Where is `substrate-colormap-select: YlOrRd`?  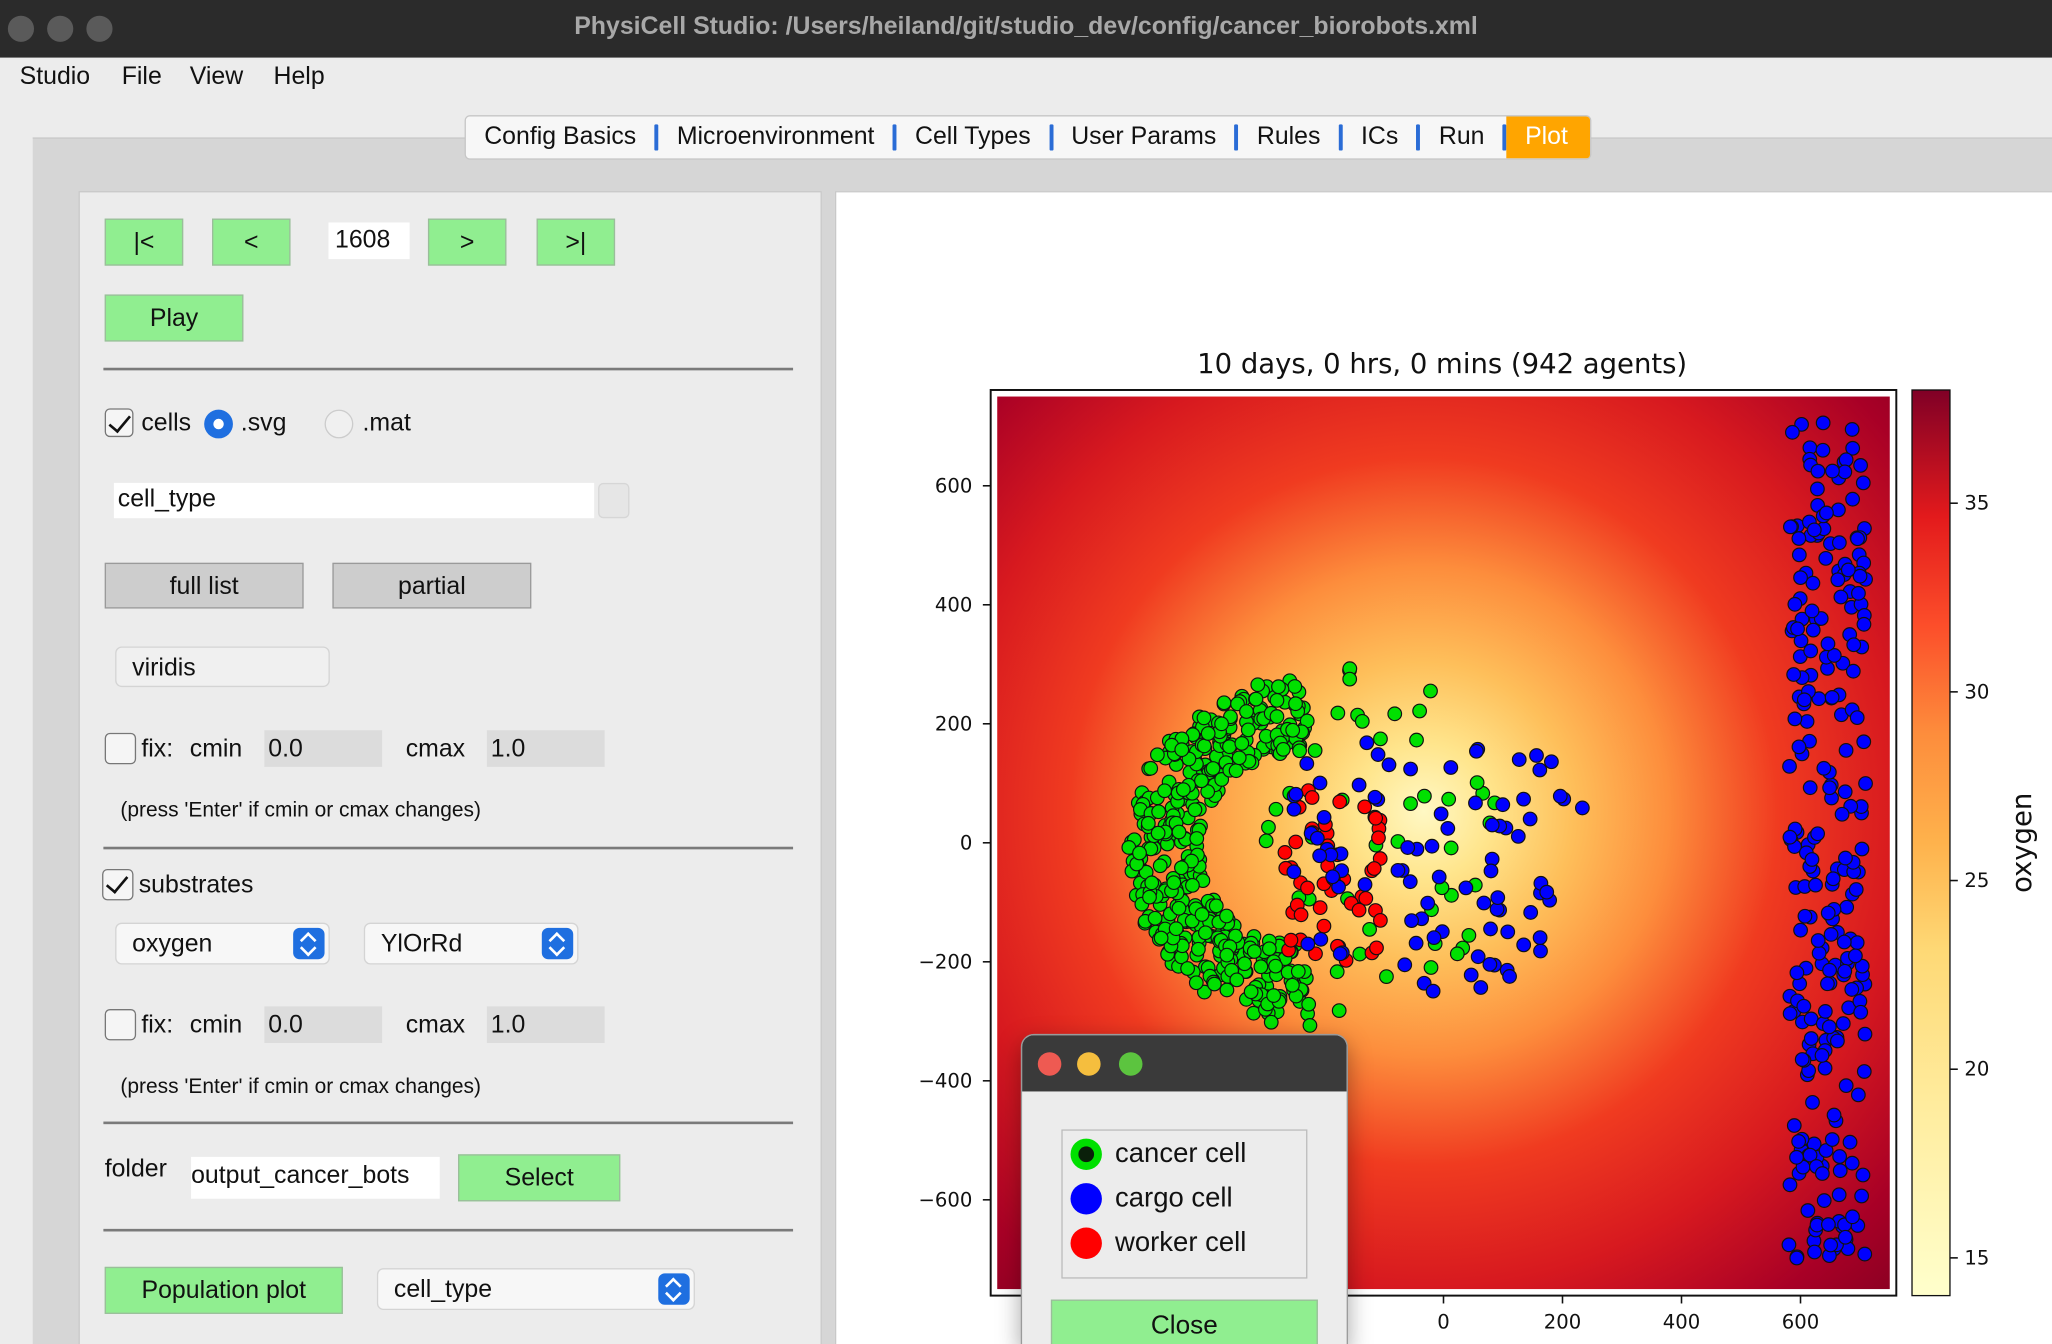
substrate-colormap-select: YlOrRd is located at coordinates (471, 943).